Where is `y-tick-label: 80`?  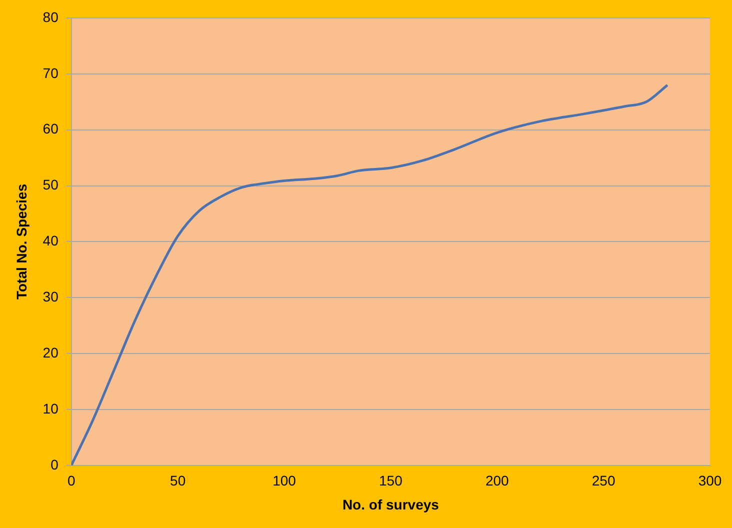 y-tick-label: 80 is located at coordinates (50, 16).